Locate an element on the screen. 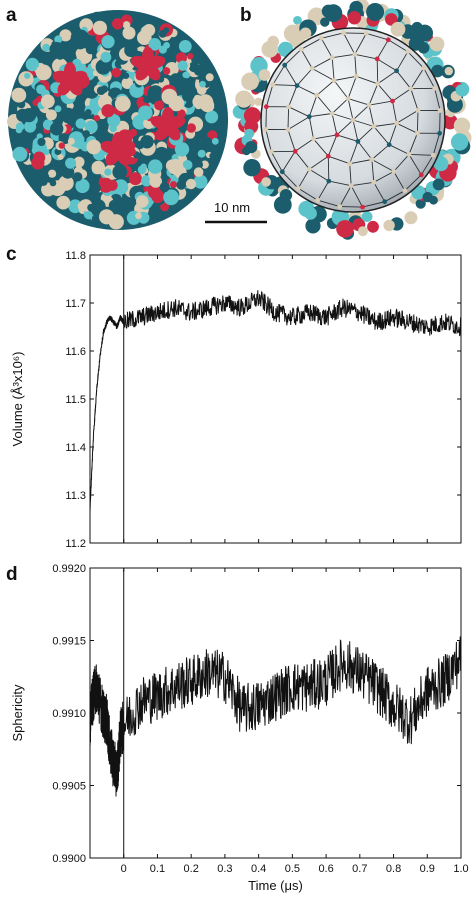  y-tick-label: 0.9920 is located at coordinates (69, 569).